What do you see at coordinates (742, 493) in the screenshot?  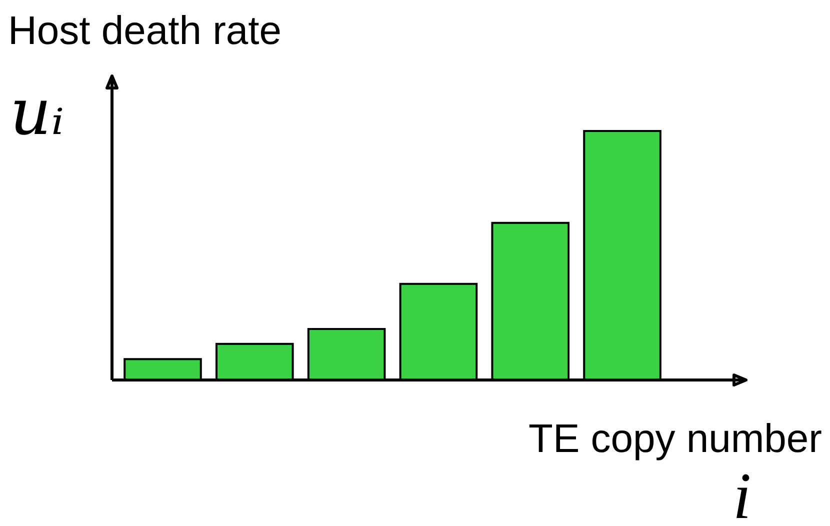 I see `text: i` at bounding box center [742, 493].